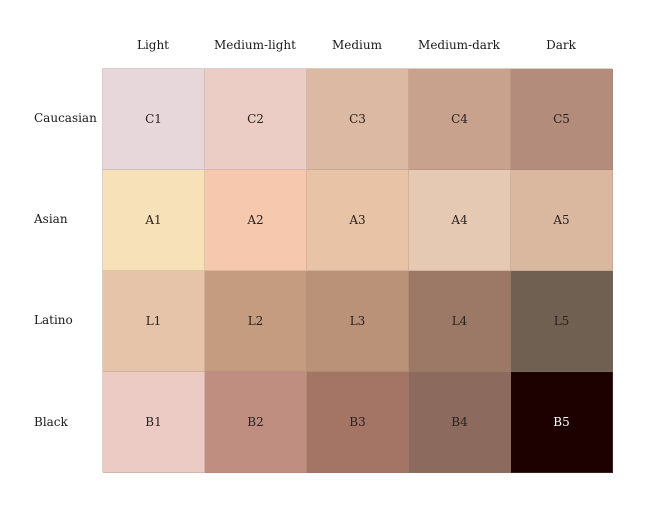  Describe the element at coordinates (255, 45) in the screenshot. I see `column-header-medium-light: Medium-light` at that location.